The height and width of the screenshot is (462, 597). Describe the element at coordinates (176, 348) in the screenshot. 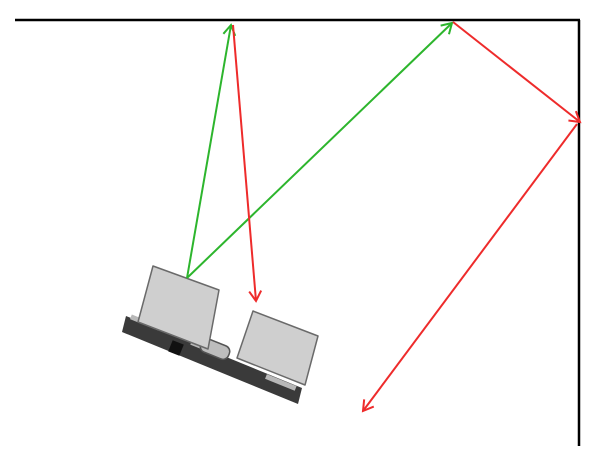

I see `sensor-chip` at that location.